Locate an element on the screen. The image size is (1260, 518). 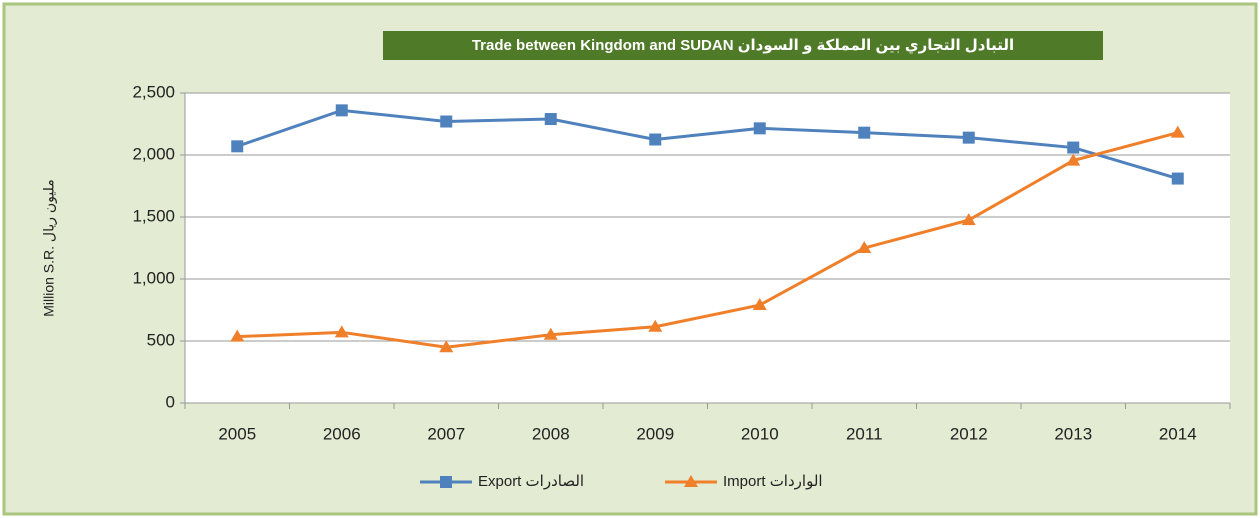
x-tick-label: 2011 is located at coordinates (864, 433).